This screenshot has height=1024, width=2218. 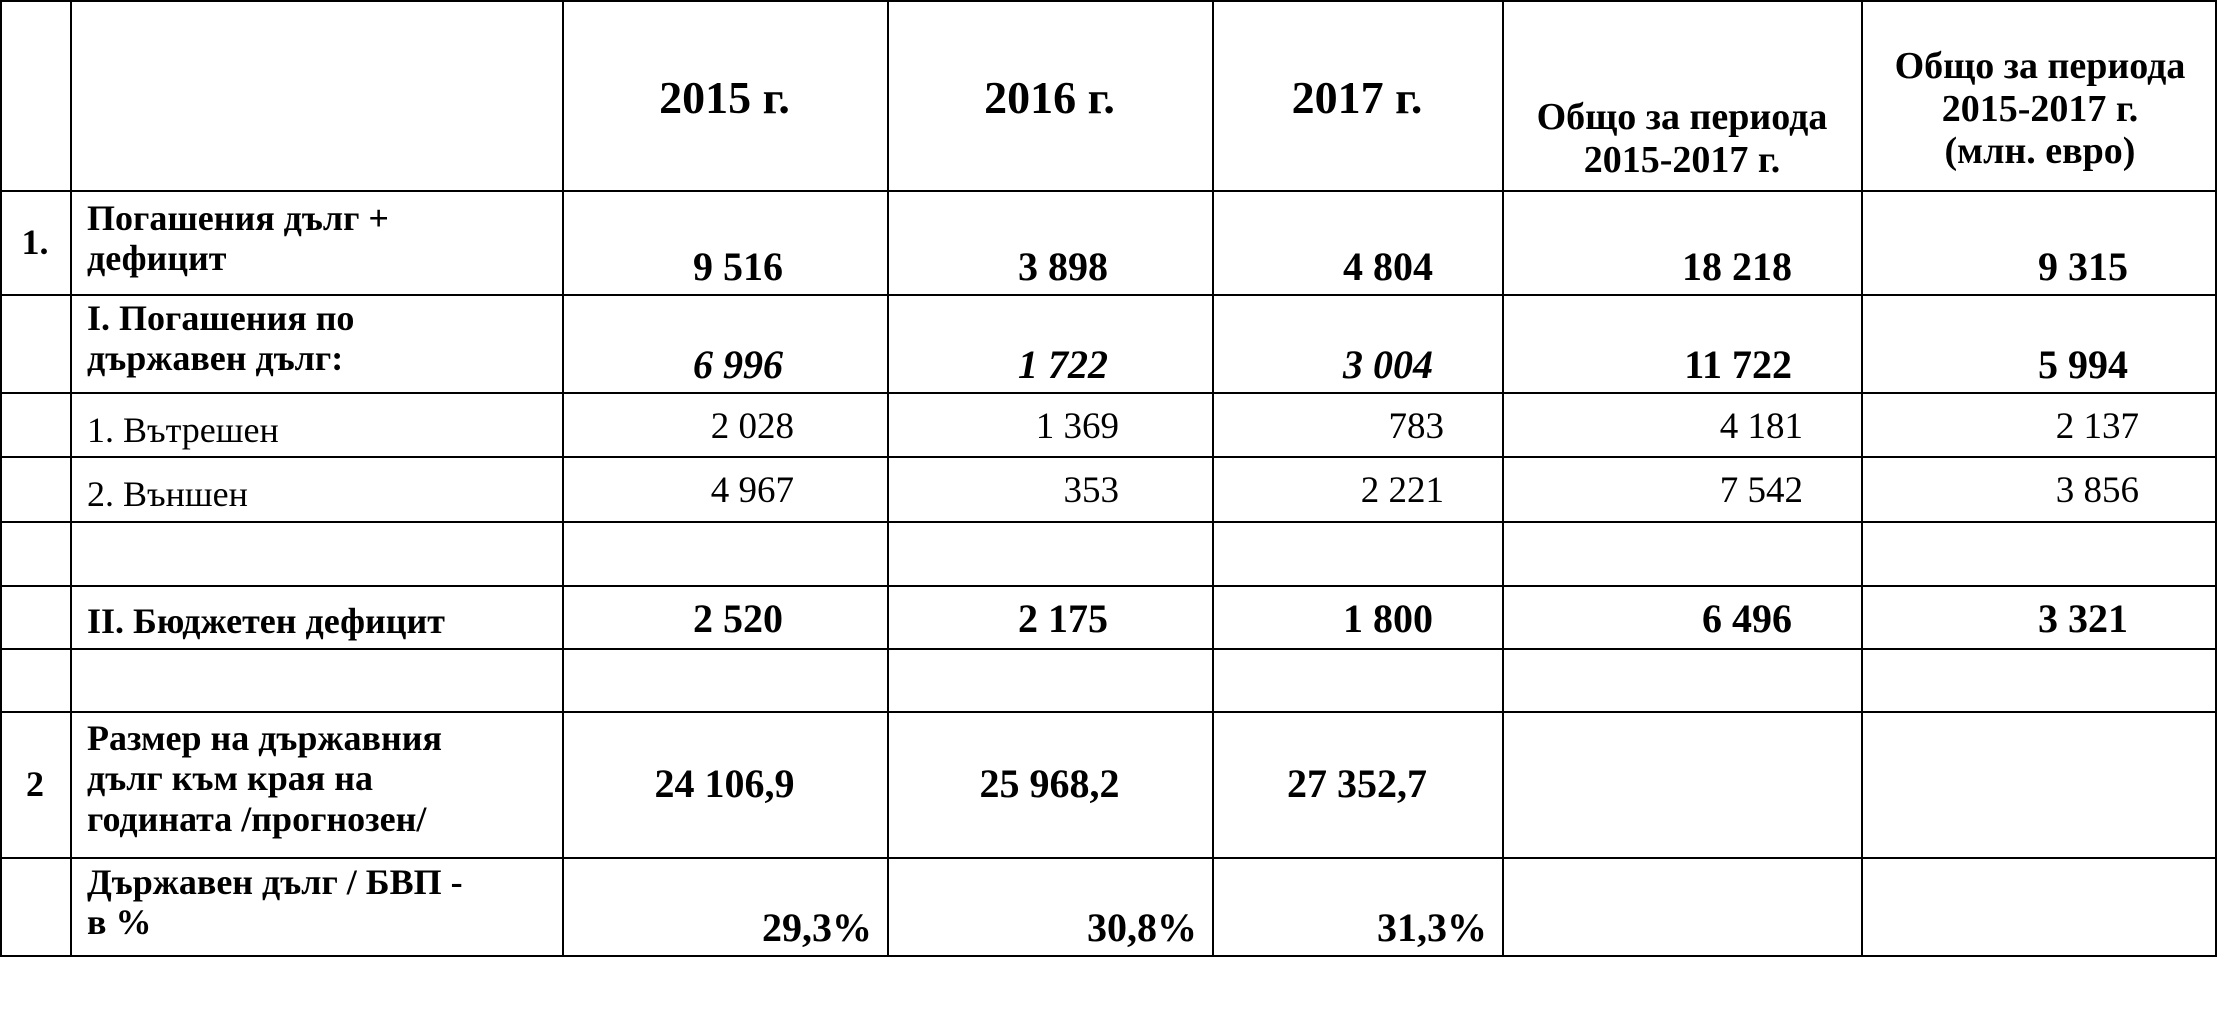 What do you see at coordinates (724, 97) in the screenshot?
I see `header-year-2015: 2015 г.` at bounding box center [724, 97].